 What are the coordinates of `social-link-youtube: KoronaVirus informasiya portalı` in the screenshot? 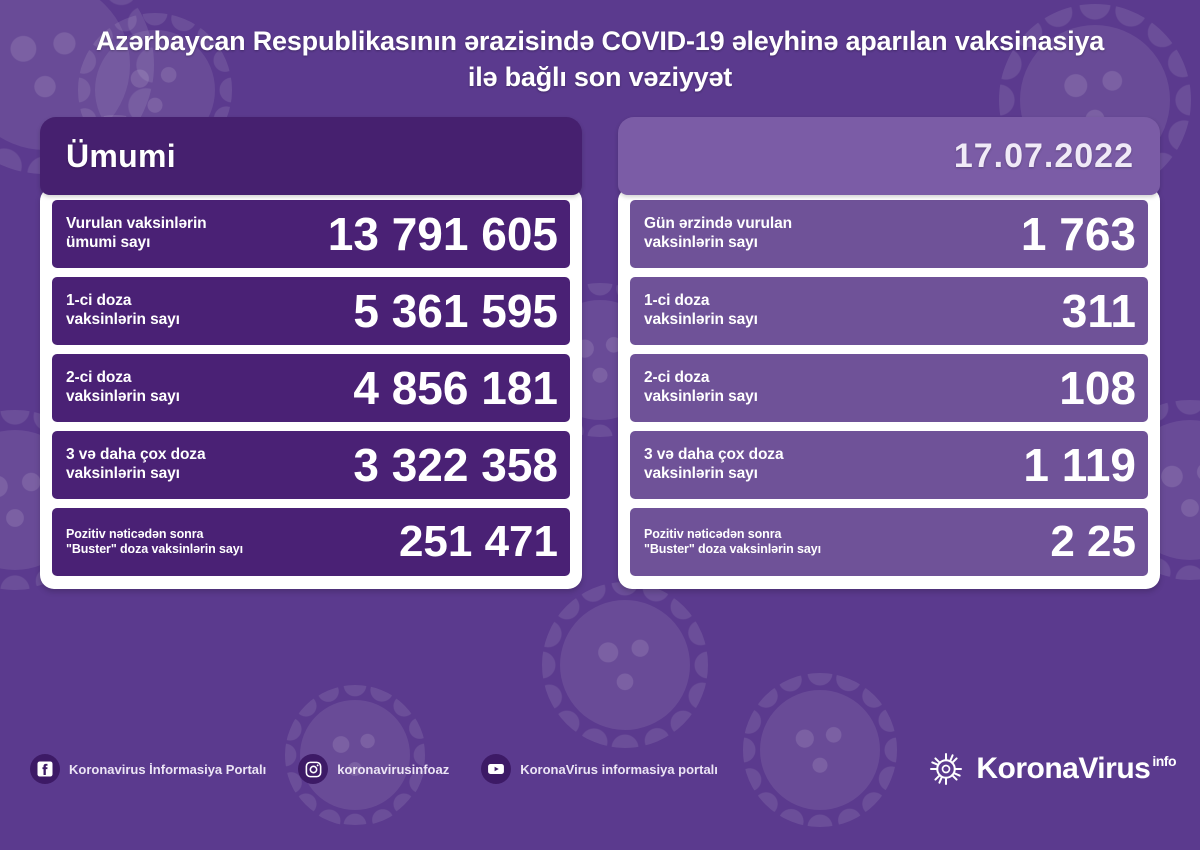 It's located at (599, 769).